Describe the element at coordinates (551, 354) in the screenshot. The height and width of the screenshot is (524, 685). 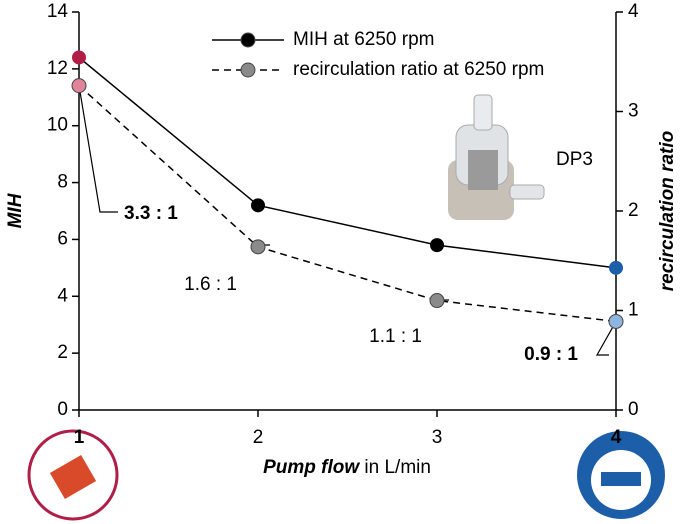
I see `data-label: 0.9 : 1` at that location.